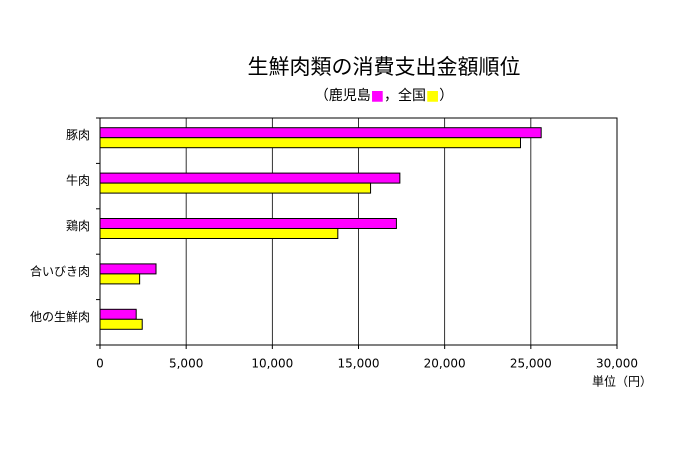  What do you see at coordinates (445, 364) in the screenshot?
I see `x-tick-label: 20,000` at bounding box center [445, 364].